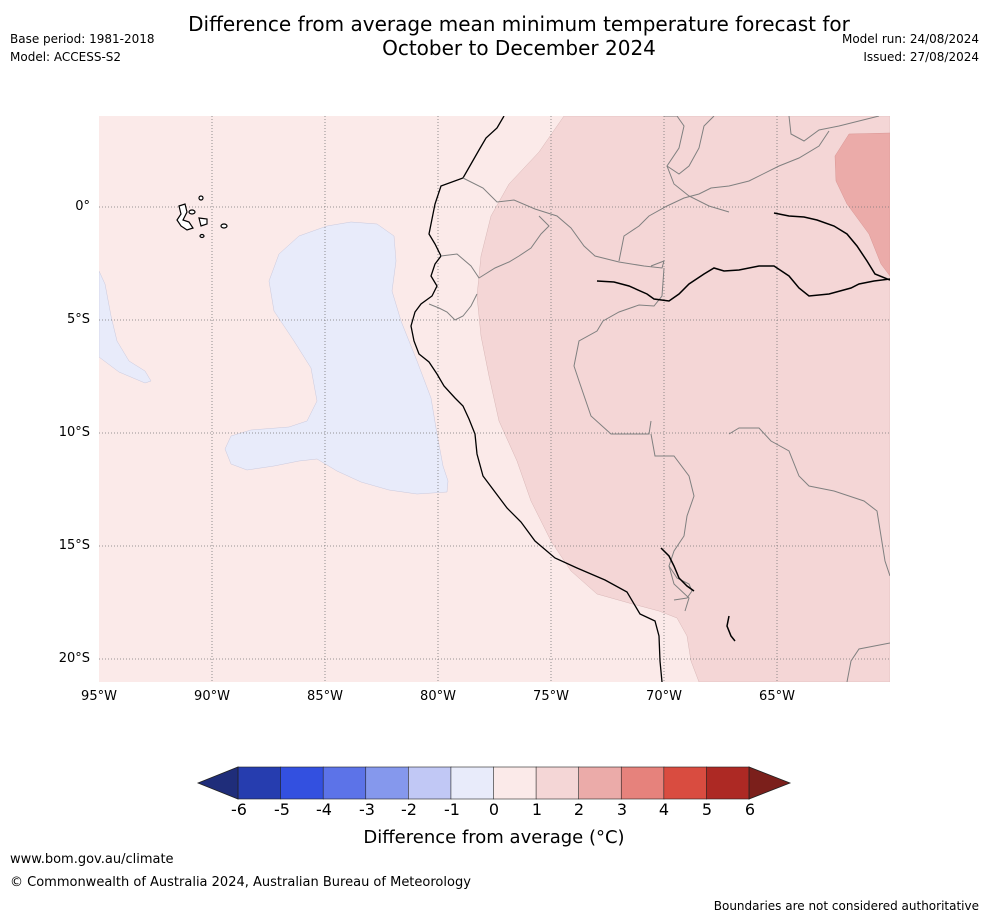 The image size is (988, 919). I want to click on issued-text: Issued: 27/08/2024, so click(921, 57).